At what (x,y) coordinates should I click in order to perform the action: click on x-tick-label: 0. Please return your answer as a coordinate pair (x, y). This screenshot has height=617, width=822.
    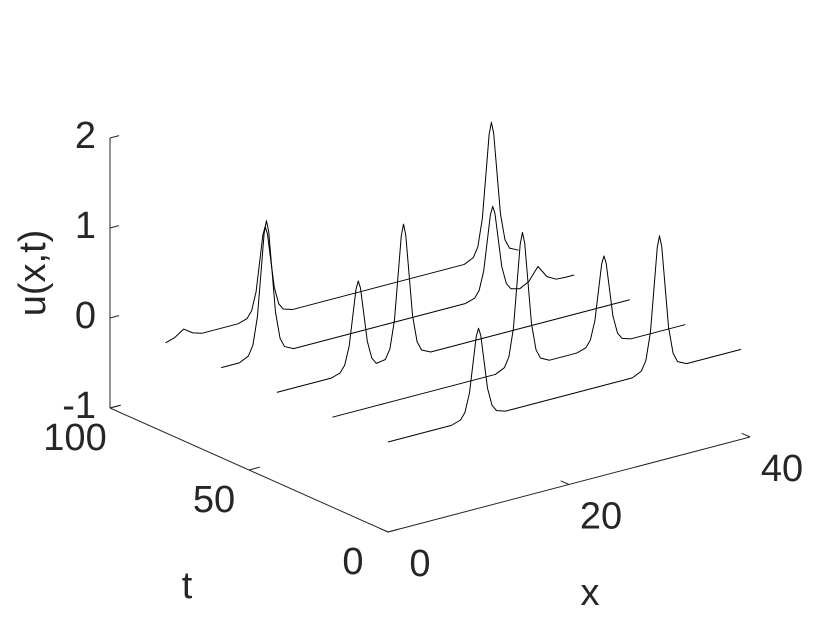
    Looking at the image, I should click on (419, 564).